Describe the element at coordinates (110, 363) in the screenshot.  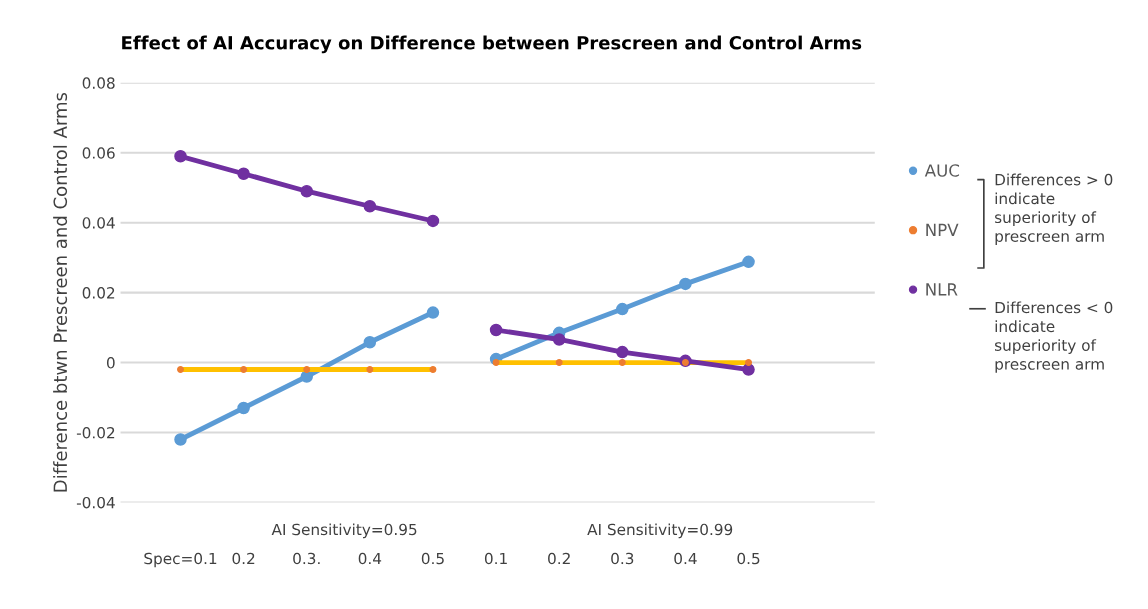
I see `y-tick-label: 0` at that location.